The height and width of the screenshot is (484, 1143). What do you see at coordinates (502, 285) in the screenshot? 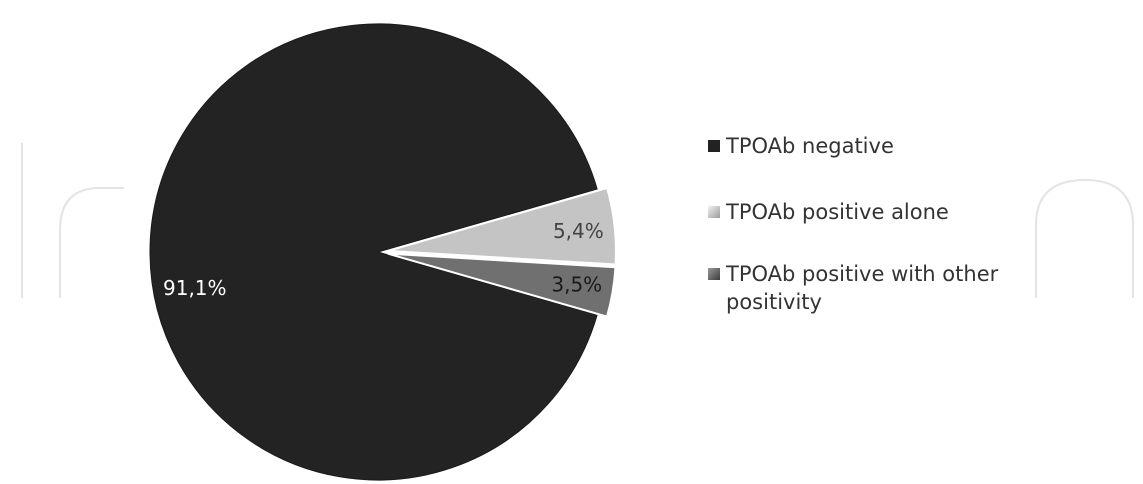
I see `slice-tpoab-positive-with-other` at bounding box center [502, 285].